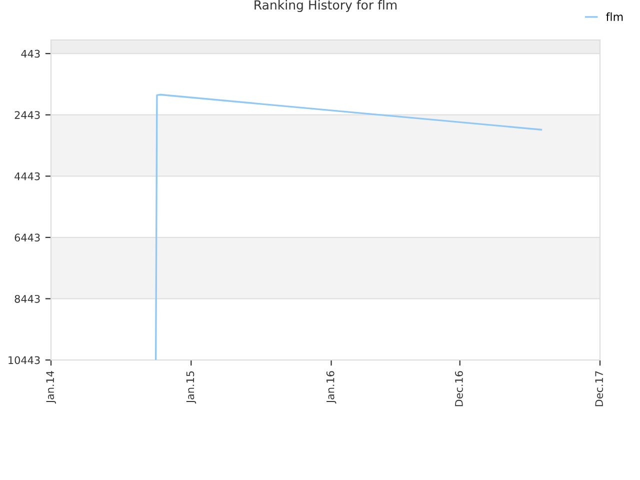 The width and height of the screenshot is (640, 480). What do you see at coordinates (191, 387) in the screenshot?
I see `x-tick-label: Jan.15` at bounding box center [191, 387].